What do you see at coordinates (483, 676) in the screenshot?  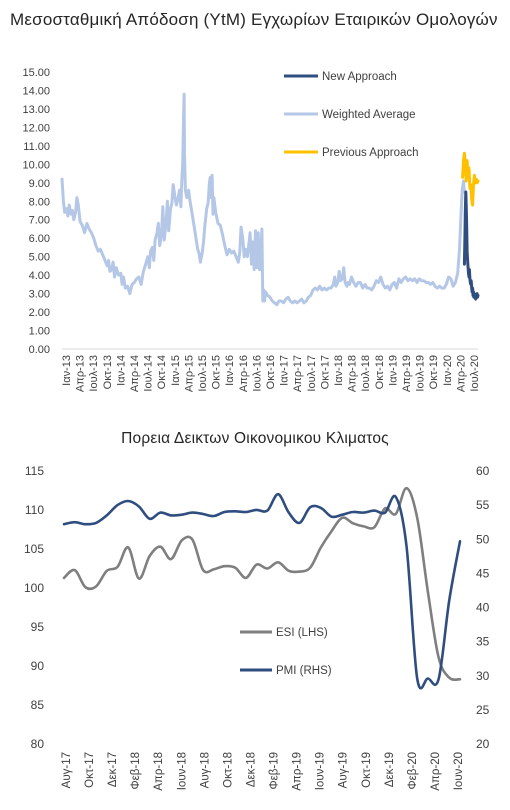 I see `right-y-tick-label: 30` at bounding box center [483, 676].